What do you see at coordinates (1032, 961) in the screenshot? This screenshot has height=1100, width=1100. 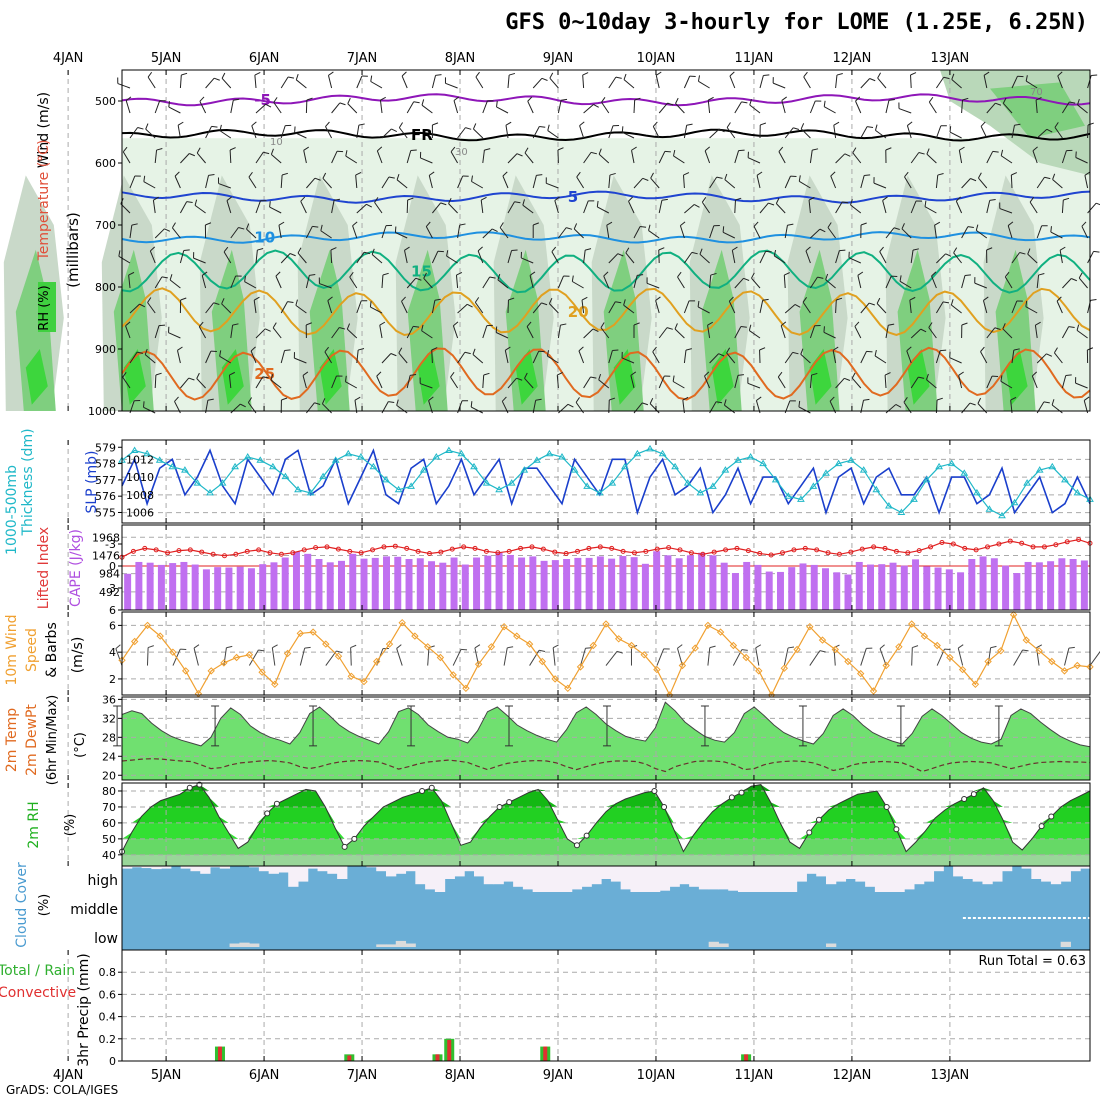 I see `run-total-label: Run Total = 0.63` at bounding box center [1032, 961].